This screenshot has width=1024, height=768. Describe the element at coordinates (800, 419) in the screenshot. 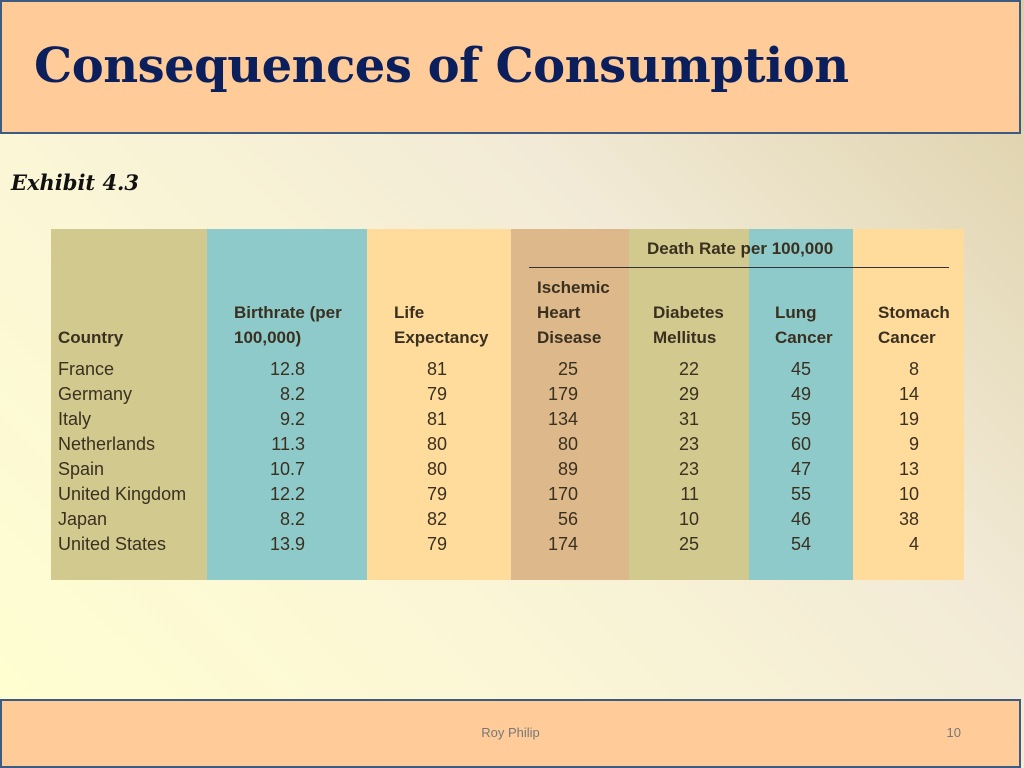

I see `cell-lung-cancer: 59` at that location.